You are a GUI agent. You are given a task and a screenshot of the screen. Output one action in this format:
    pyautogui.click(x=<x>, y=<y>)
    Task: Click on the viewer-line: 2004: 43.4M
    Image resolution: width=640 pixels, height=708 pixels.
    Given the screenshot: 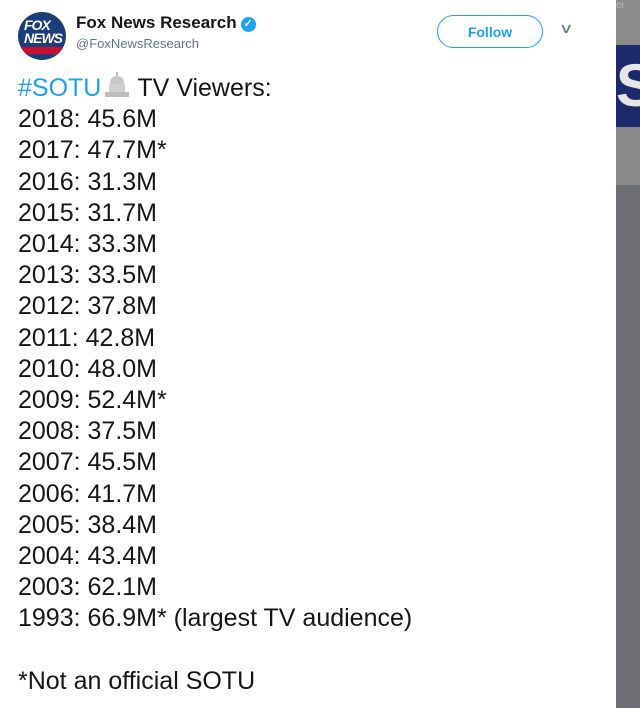 What is the action you would take?
    pyautogui.click(x=87, y=556)
    